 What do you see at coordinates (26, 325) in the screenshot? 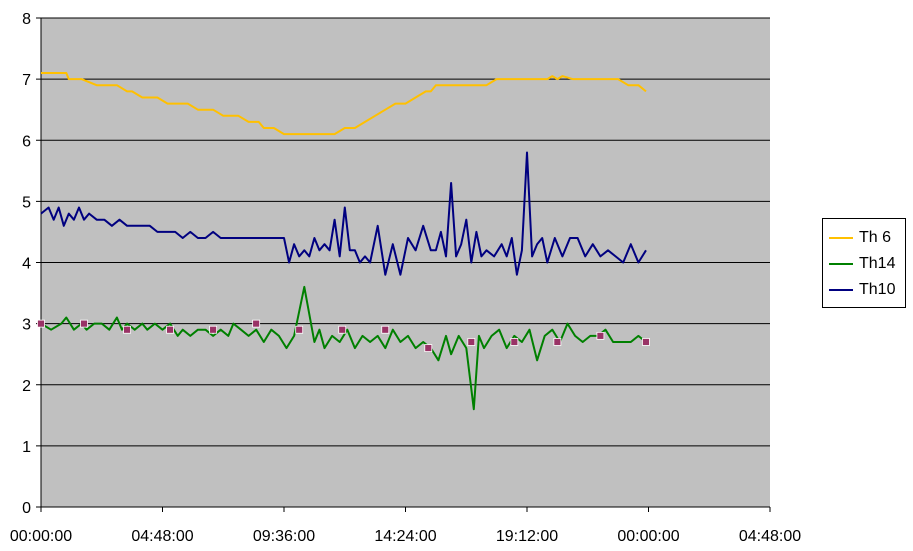
I see `y-tick-label: 3` at bounding box center [26, 325].